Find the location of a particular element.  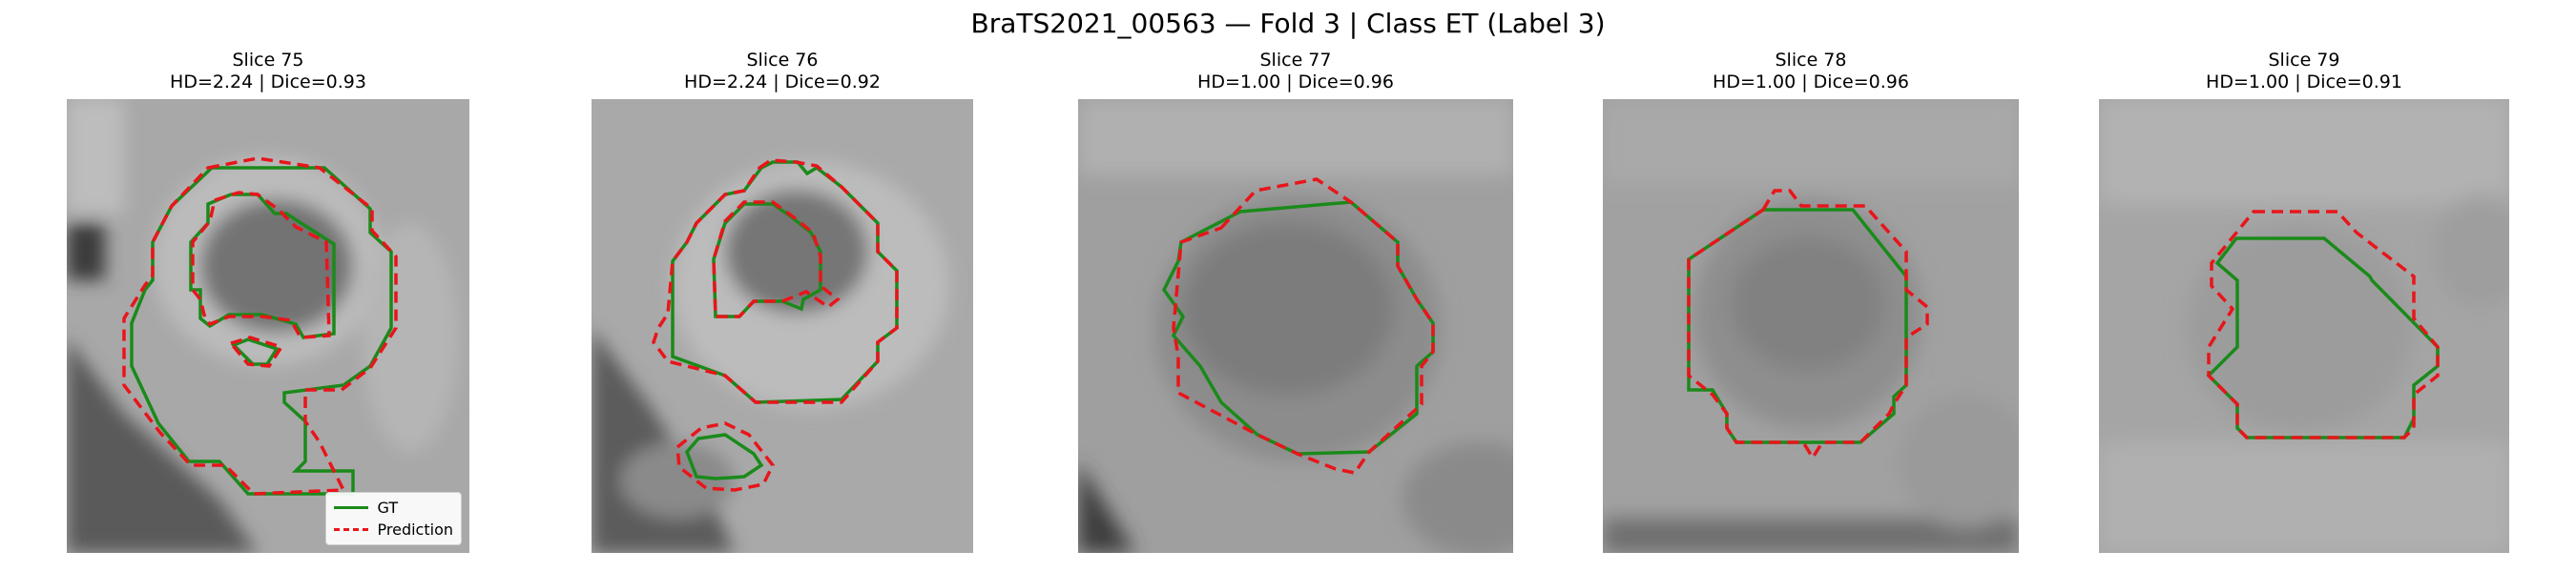

slice-label: Slice 79 is located at coordinates (2304, 60).